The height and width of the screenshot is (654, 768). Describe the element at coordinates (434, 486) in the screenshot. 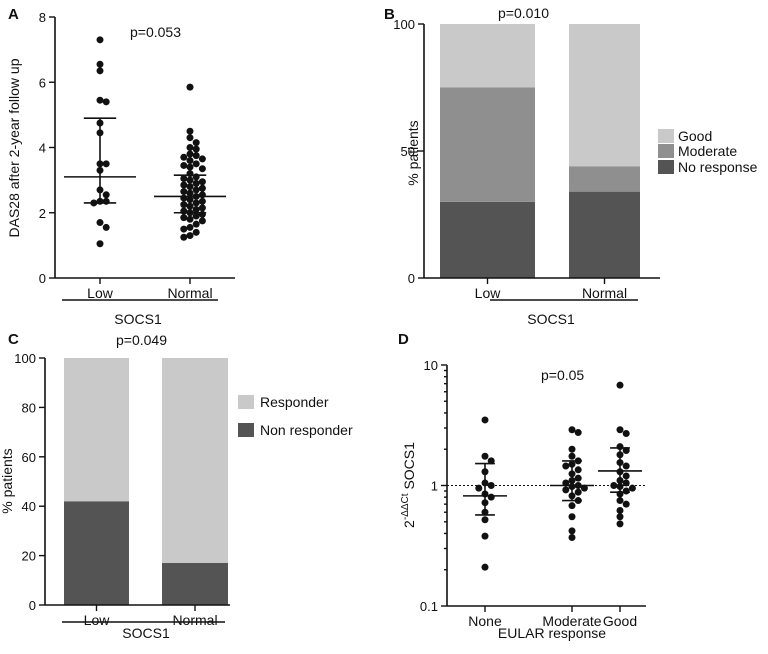

I see `y-tick-label-1: 1` at that location.